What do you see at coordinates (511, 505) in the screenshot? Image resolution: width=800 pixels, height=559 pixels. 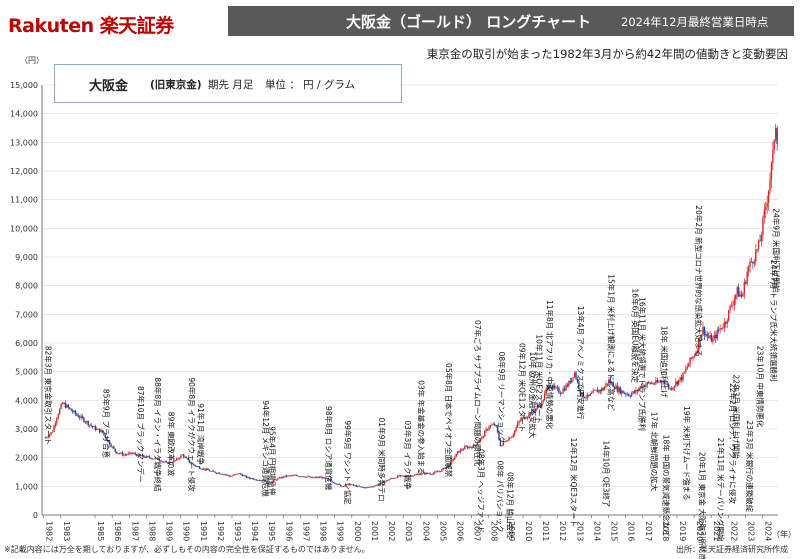 I see `event-annotation: 08年12月 脇山会社` at bounding box center [511, 505].